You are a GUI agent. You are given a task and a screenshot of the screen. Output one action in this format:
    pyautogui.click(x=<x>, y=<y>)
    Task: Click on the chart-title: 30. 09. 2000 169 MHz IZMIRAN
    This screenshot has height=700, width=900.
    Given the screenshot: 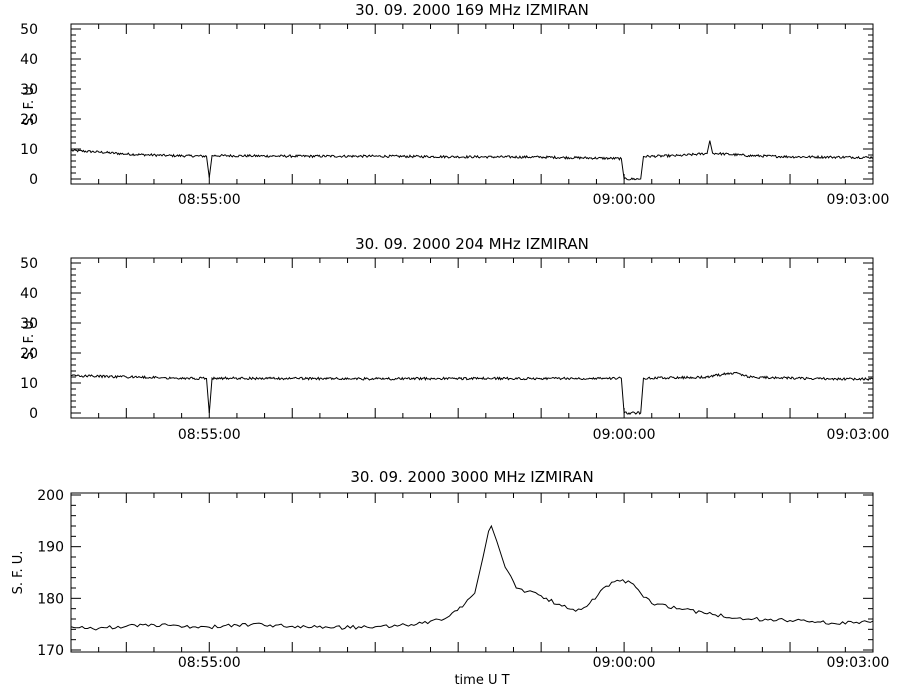 What is the action you would take?
    pyautogui.click(x=472, y=10)
    